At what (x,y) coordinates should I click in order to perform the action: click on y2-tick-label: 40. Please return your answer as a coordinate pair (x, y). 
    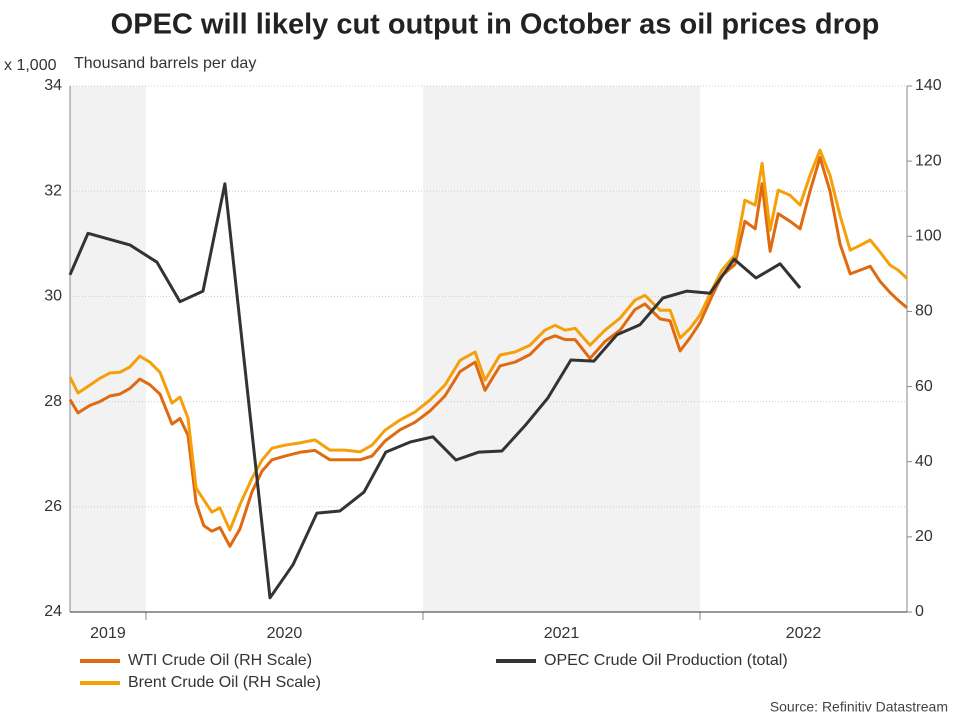
    Looking at the image, I should click on (924, 461).